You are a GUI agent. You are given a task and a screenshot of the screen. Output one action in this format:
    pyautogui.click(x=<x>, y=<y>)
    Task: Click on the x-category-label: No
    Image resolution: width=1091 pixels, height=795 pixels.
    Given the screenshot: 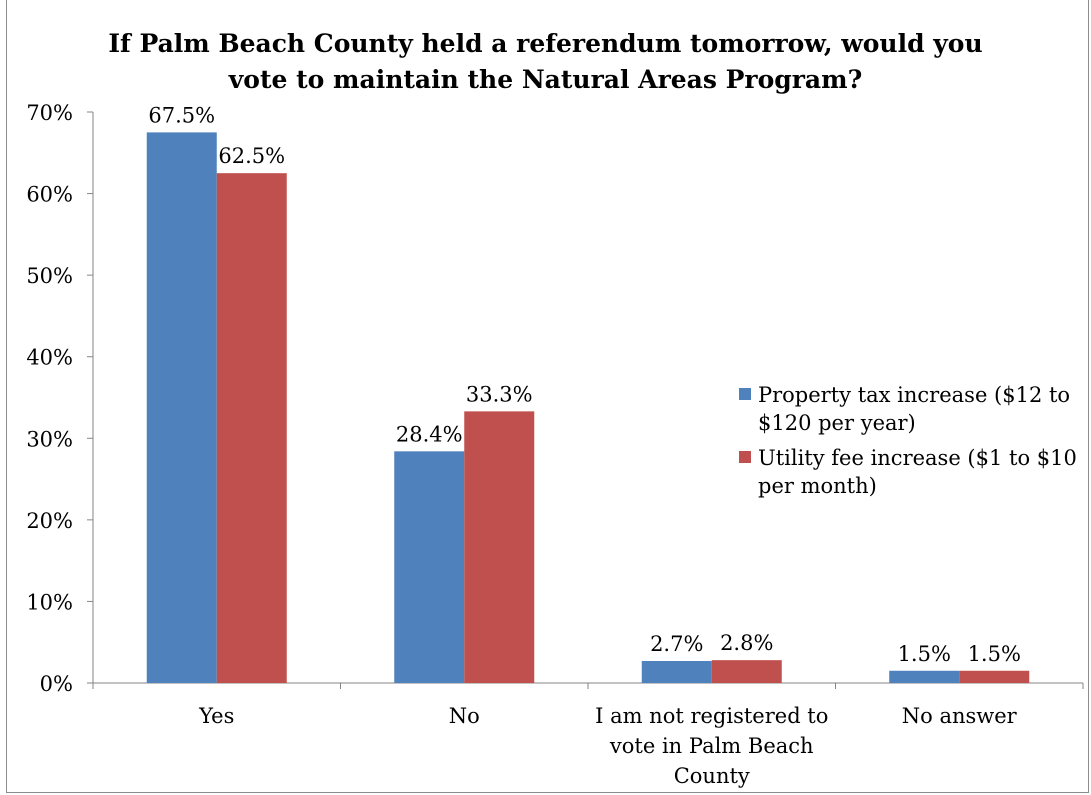 What is the action you would take?
    pyautogui.click(x=464, y=716)
    